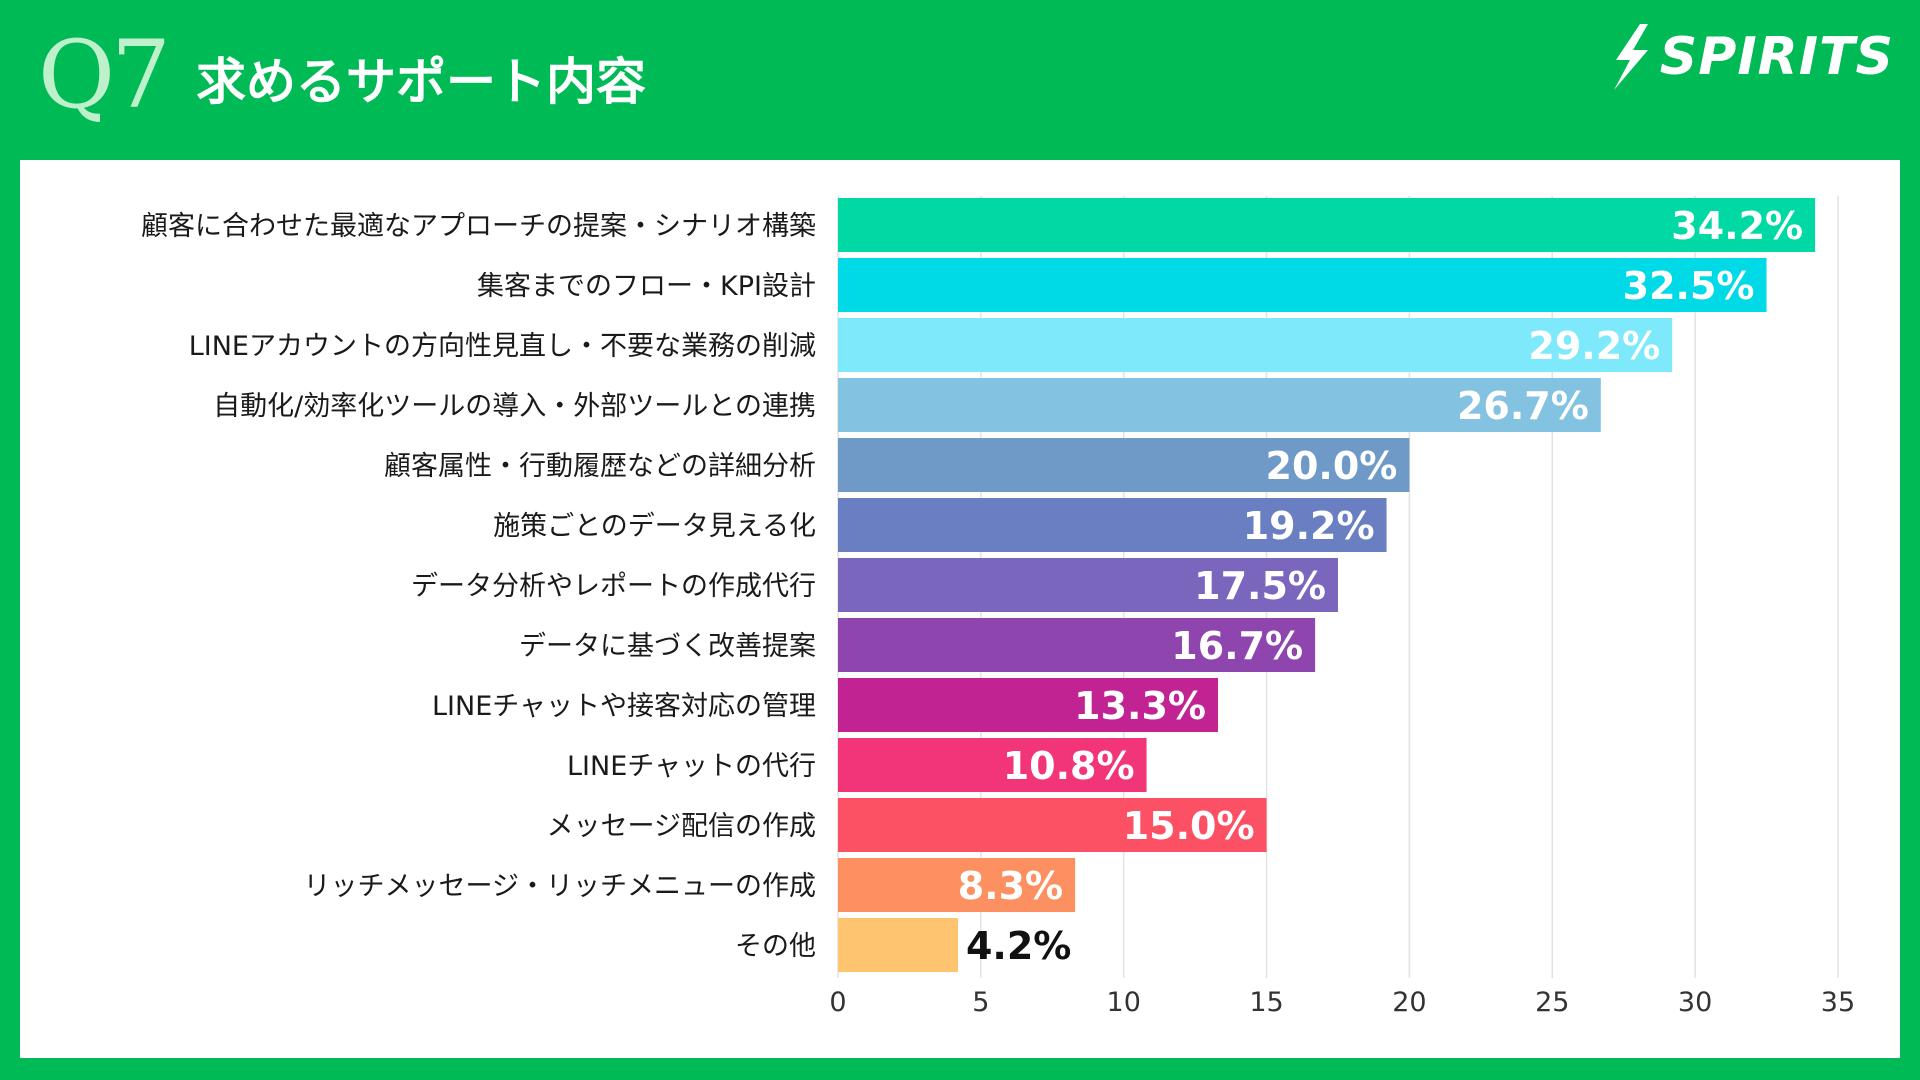 The height and width of the screenshot is (1080, 1920). I want to click on data-label: 19.2%, so click(1309, 526).